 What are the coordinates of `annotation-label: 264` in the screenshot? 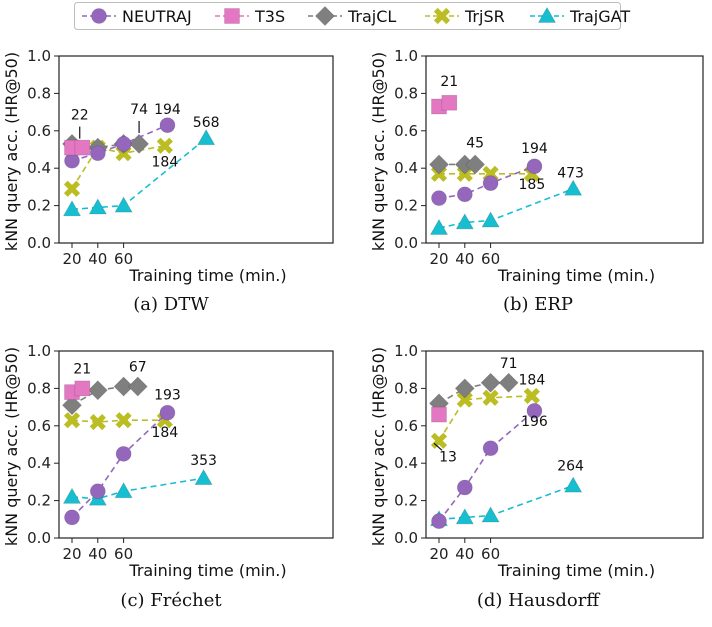 It's located at (570, 467).